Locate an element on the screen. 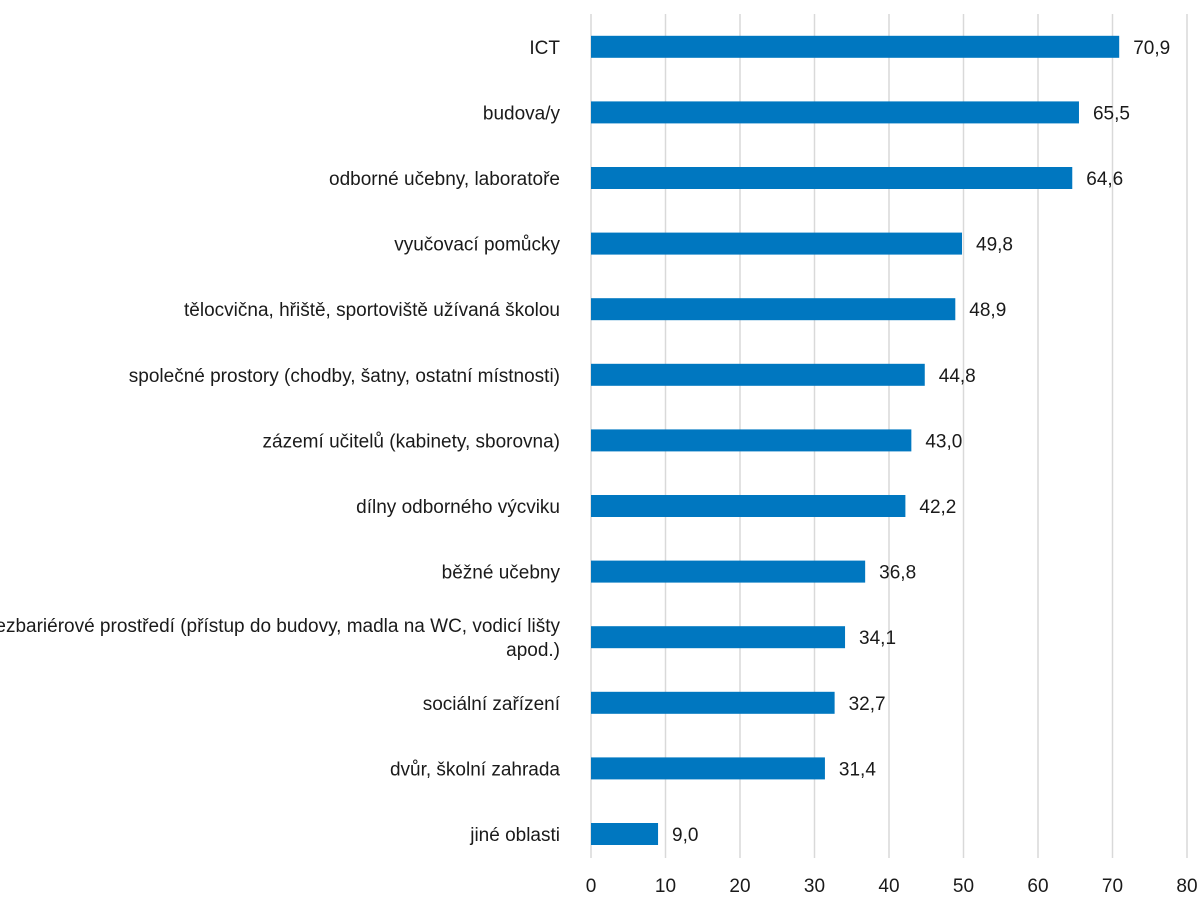 The width and height of the screenshot is (1202, 904). category-label: vyučovací pomůcky is located at coordinates (477, 245).